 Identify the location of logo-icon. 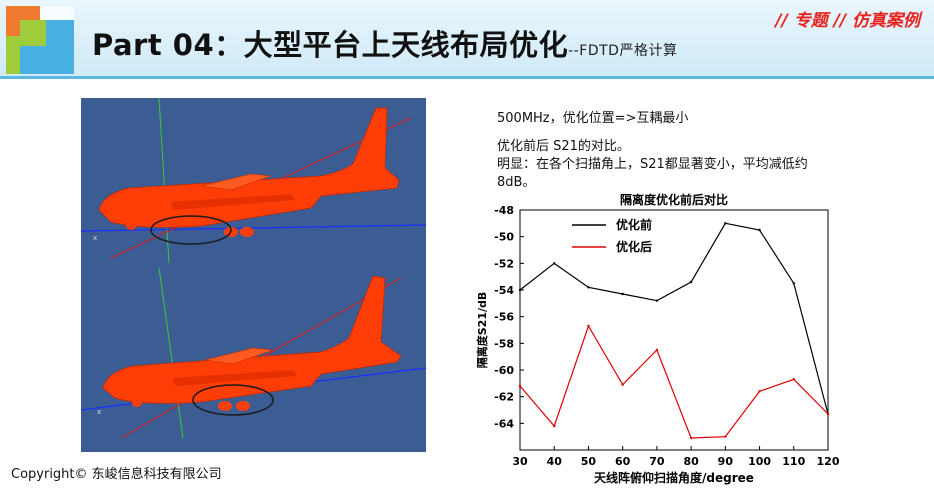
(40, 40).